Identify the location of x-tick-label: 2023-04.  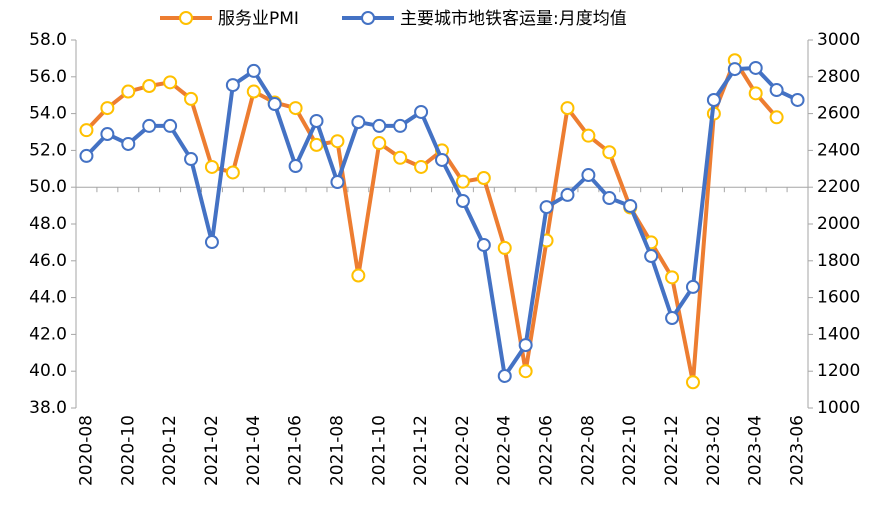
(756, 450).